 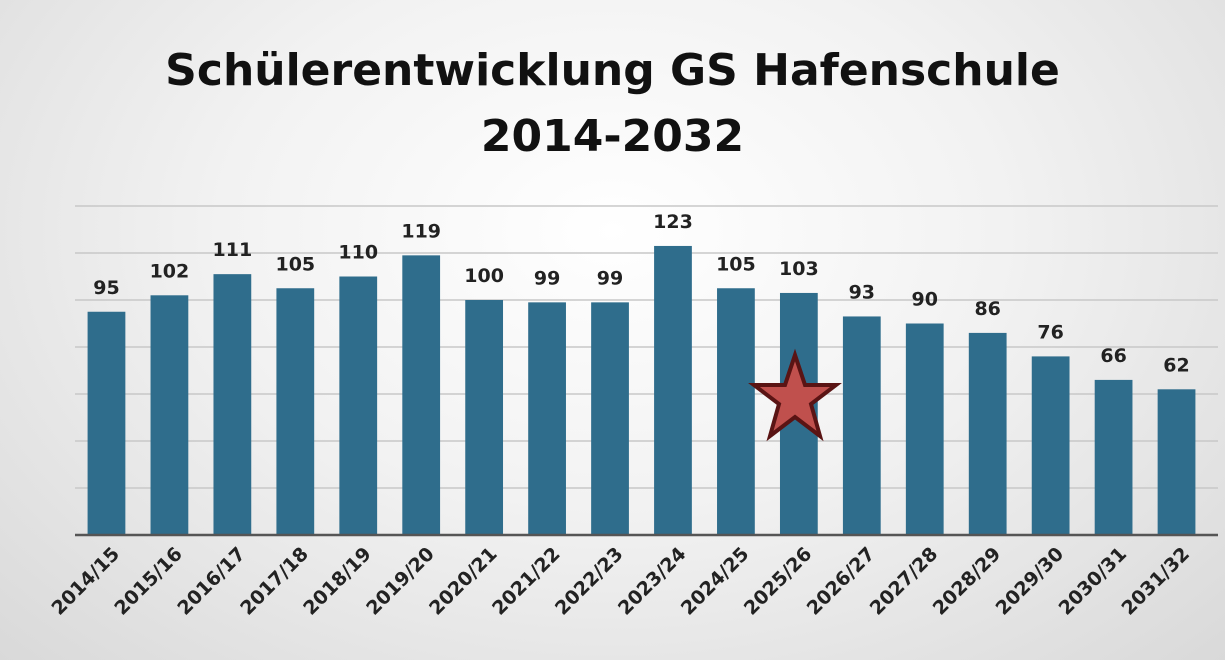 I want to click on data-label: 90, so click(x=925, y=300).